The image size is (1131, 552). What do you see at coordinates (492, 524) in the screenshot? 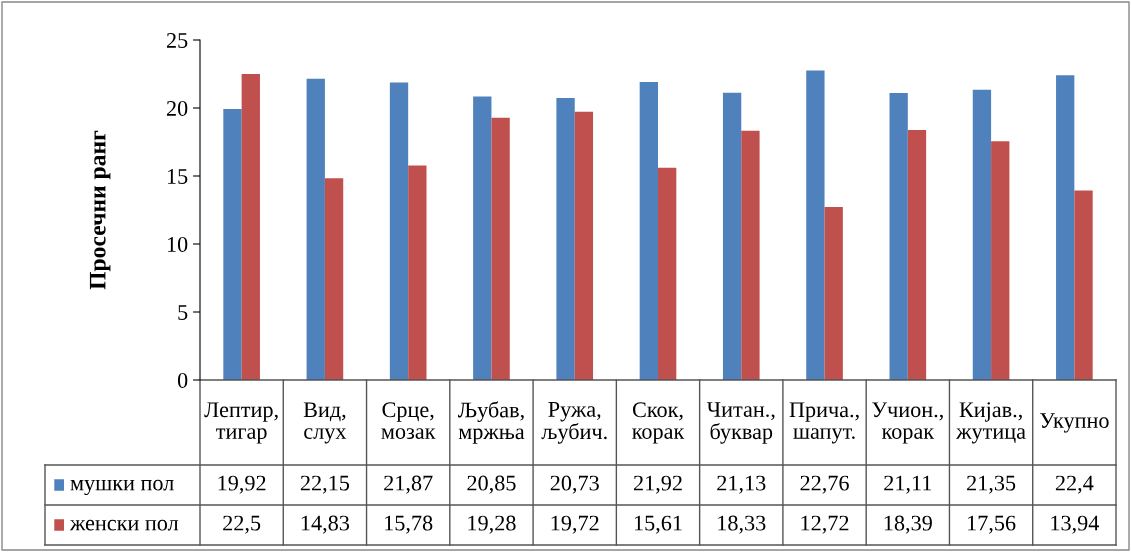
I see `data-label: 19,28` at bounding box center [492, 524].